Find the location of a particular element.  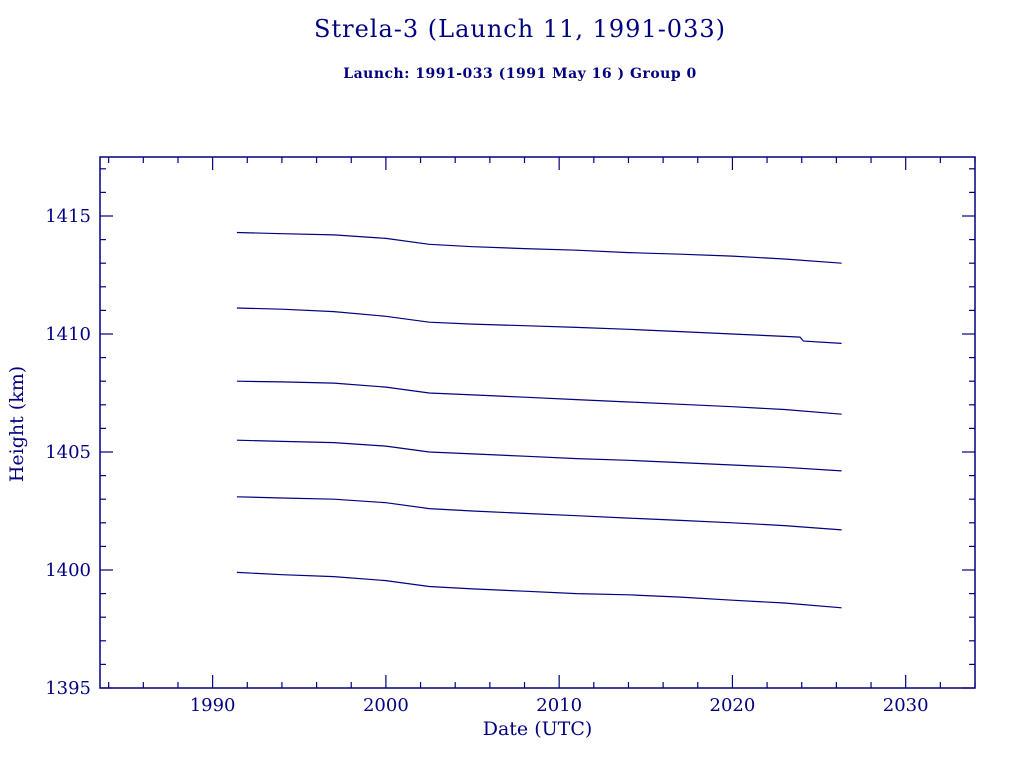

y-tick-label: 1400 is located at coordinates (68, 570).